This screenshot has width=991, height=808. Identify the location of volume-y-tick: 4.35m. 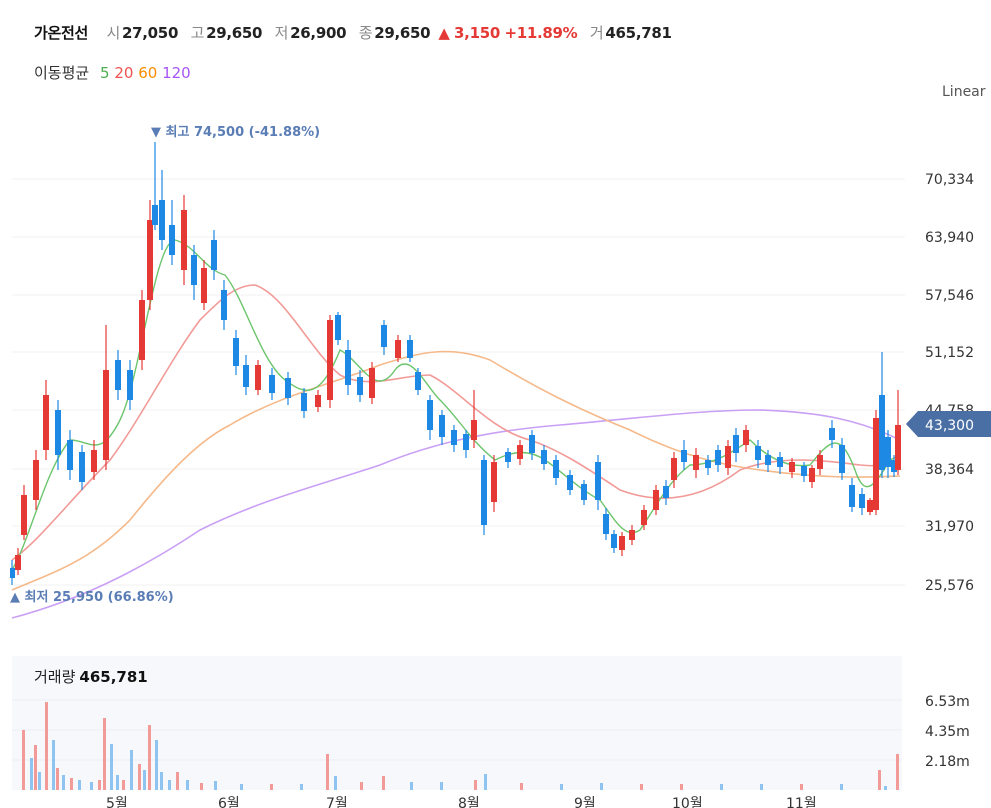
(947, 732).